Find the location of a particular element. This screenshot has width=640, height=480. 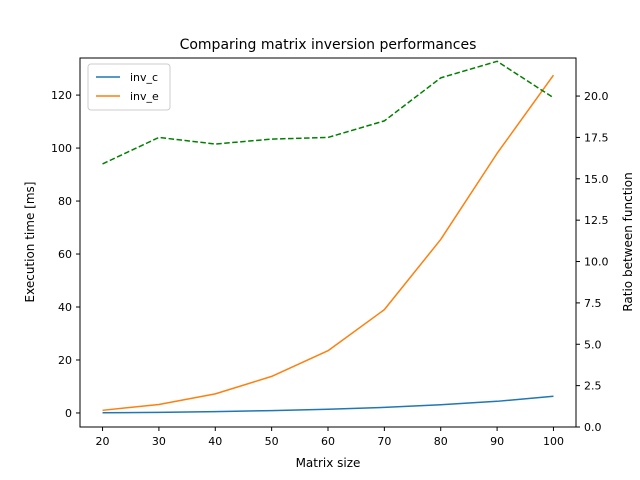

x-tick-label: 40 is located at coordinates (215, 441).